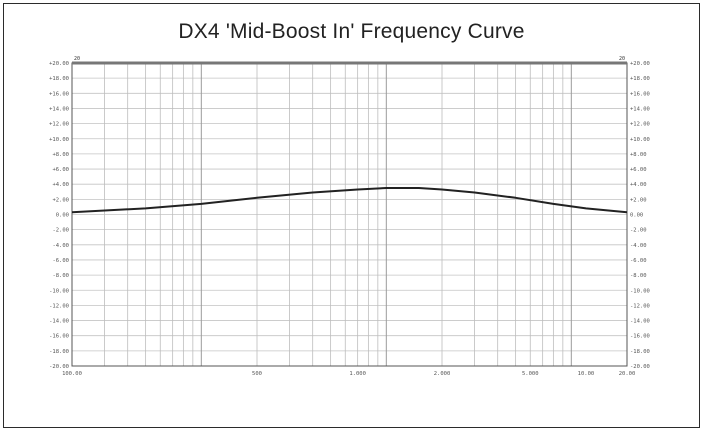 The width and height of the screenshot is (703, 431). Describe the element at coordinates (59, 367) in the screenshot. I see `y-tick-label-left: -20.00` at that location.